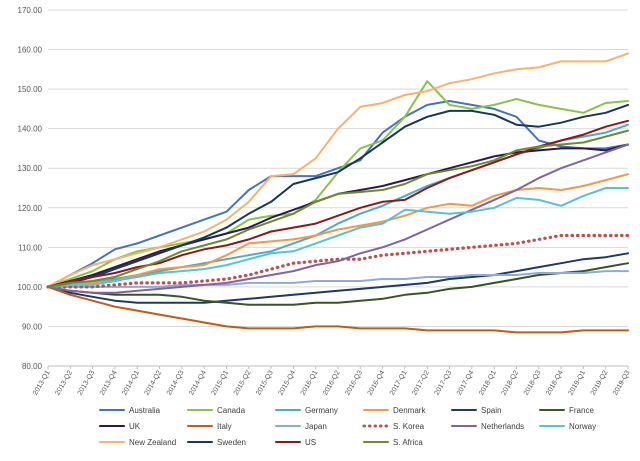 This screenshot has height=461, width=640. Describe the element at coordinates (488, 382) in the screenshot. I see `x-tick-label: 2018-Q1` at that location.